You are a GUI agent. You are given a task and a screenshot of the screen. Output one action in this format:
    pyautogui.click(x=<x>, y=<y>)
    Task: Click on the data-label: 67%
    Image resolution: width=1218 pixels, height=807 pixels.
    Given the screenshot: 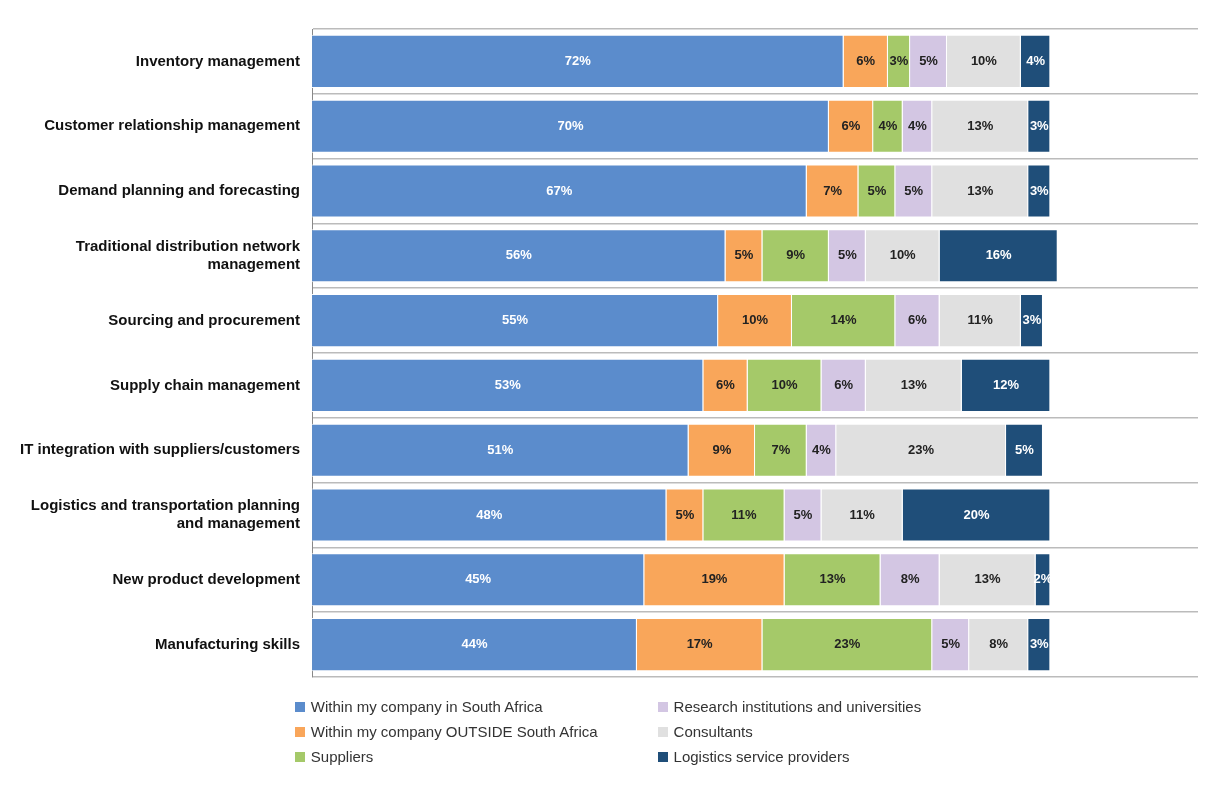 What is the action you would take?
    pyautogui.click(x=559, y=190)
    